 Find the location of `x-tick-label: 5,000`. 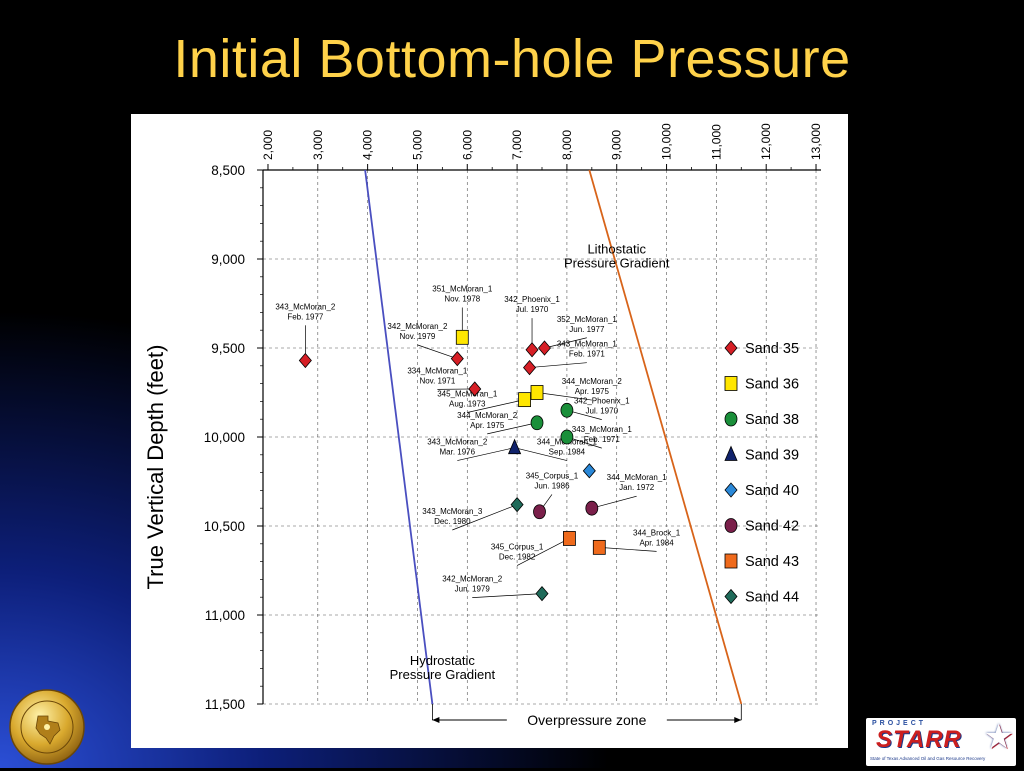

x-tick-label: 5,000 is located at coordinates (417, 145).